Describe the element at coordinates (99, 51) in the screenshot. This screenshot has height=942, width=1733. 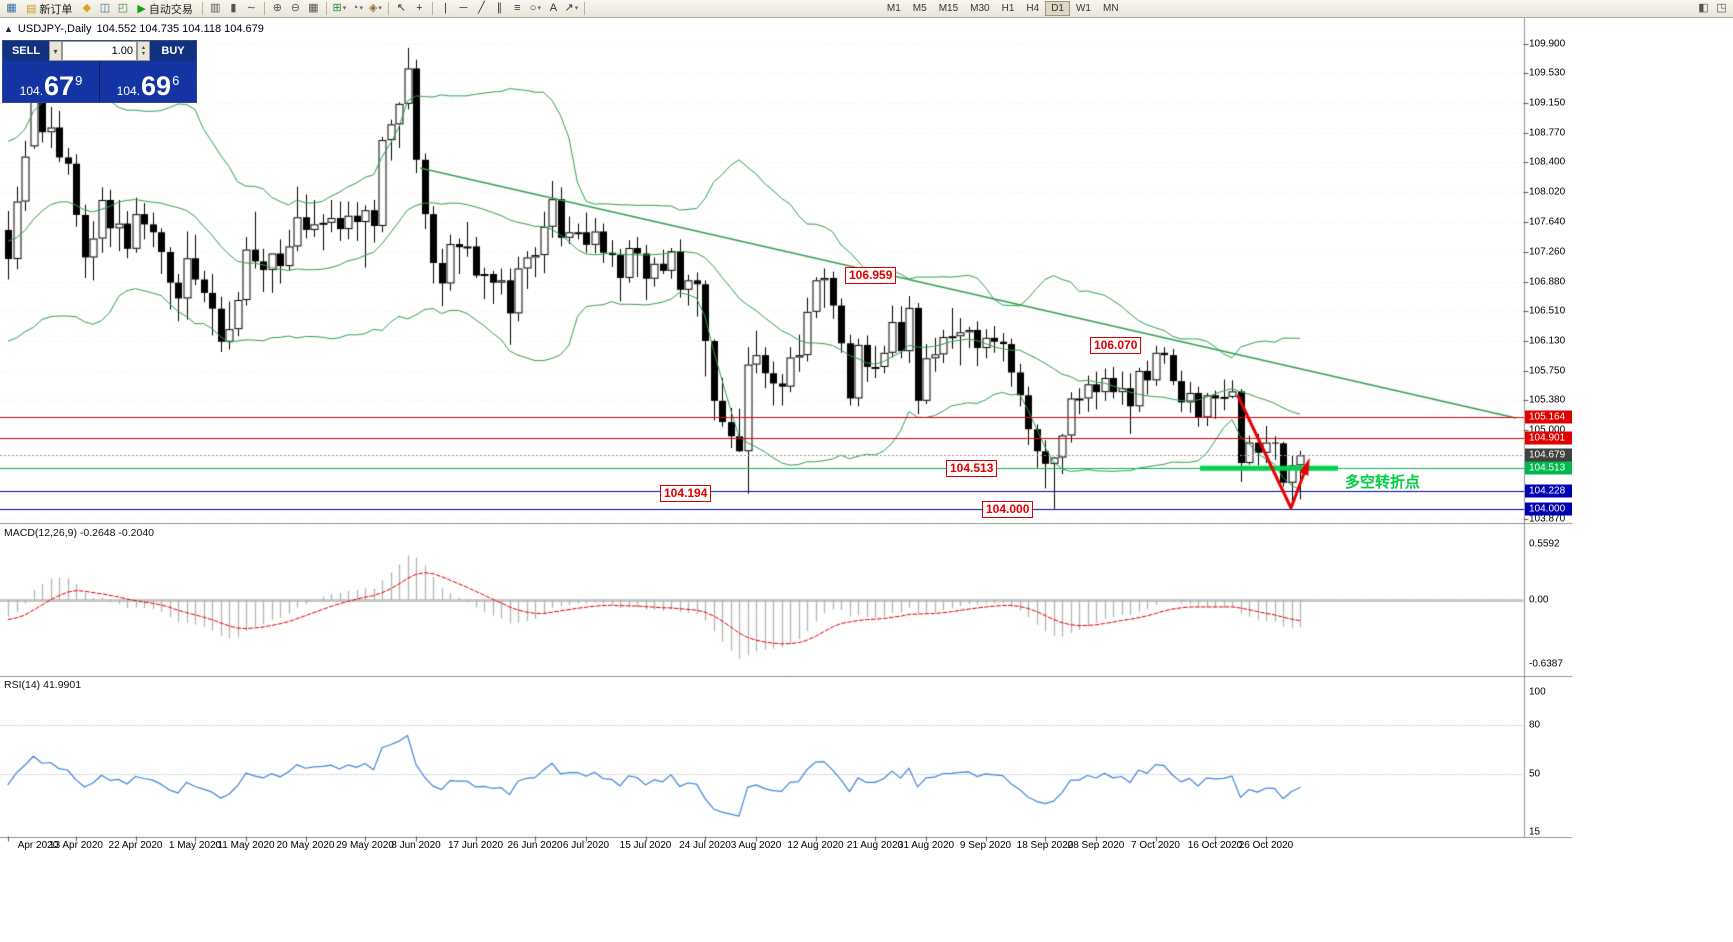
I see `volume-input` at that location.